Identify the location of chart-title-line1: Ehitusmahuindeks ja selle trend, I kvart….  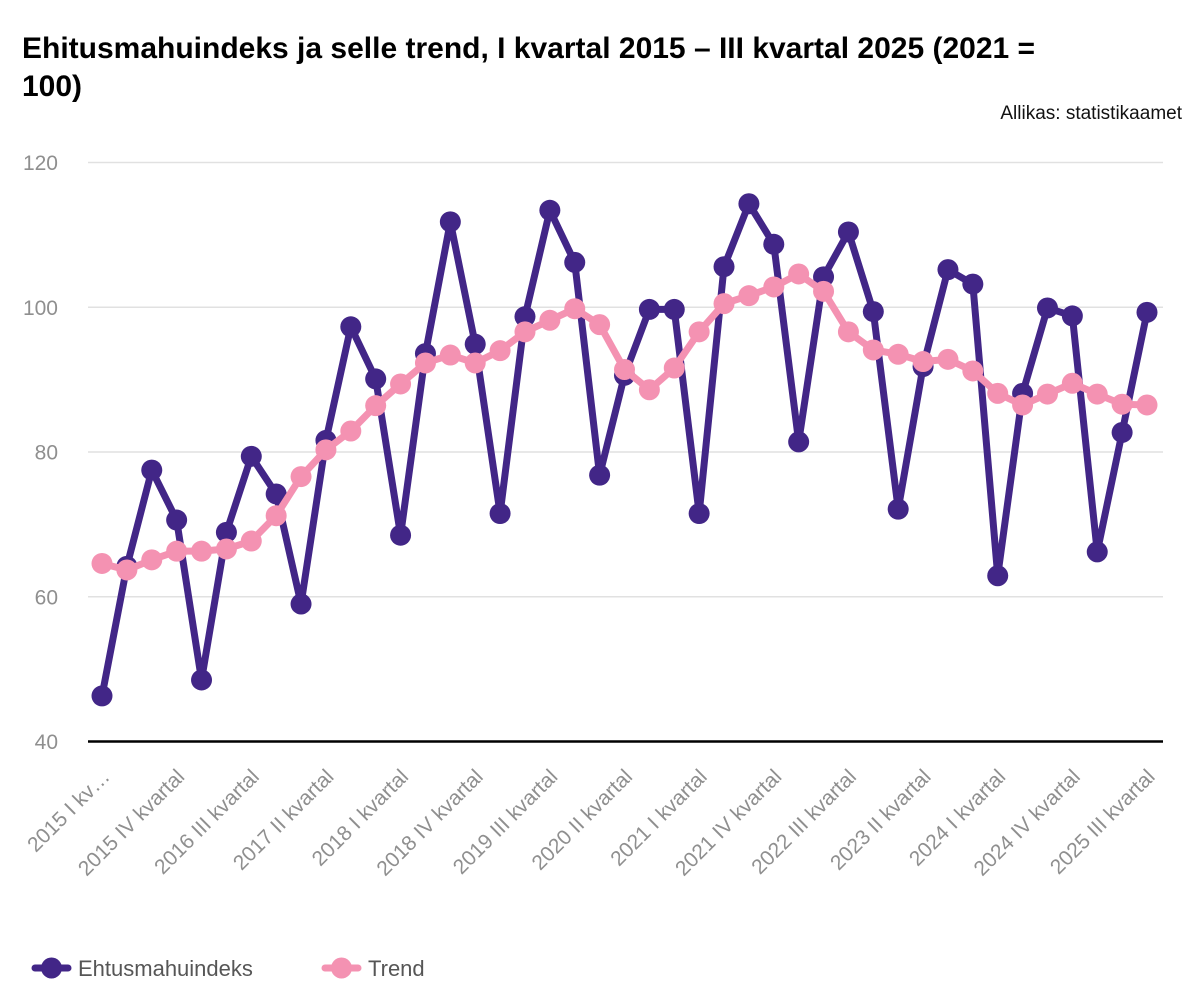
(529, 49).